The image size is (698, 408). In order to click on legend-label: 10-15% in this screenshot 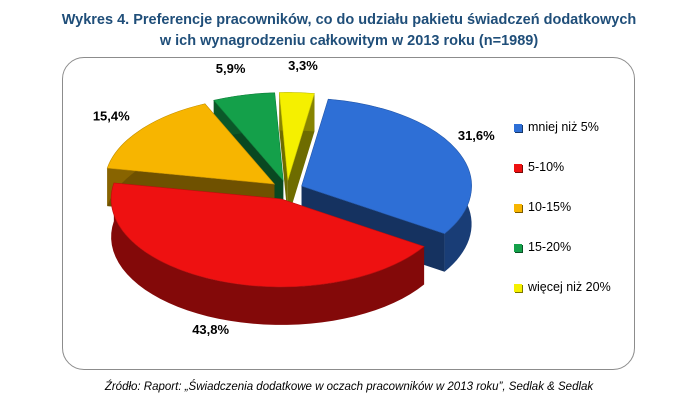, I will do `click(550, 207)`.